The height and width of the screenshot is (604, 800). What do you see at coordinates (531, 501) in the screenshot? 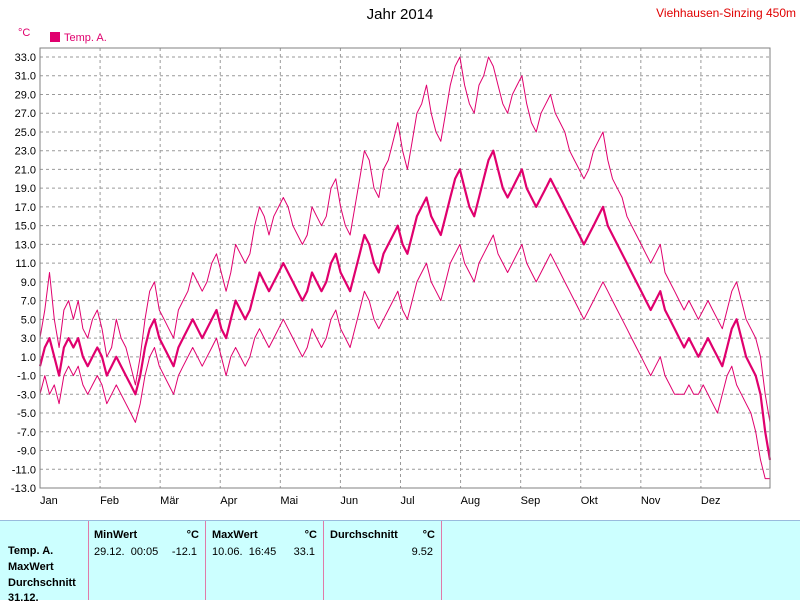
I see `x-tick-label: Sep` at bounding box center [531, 501].